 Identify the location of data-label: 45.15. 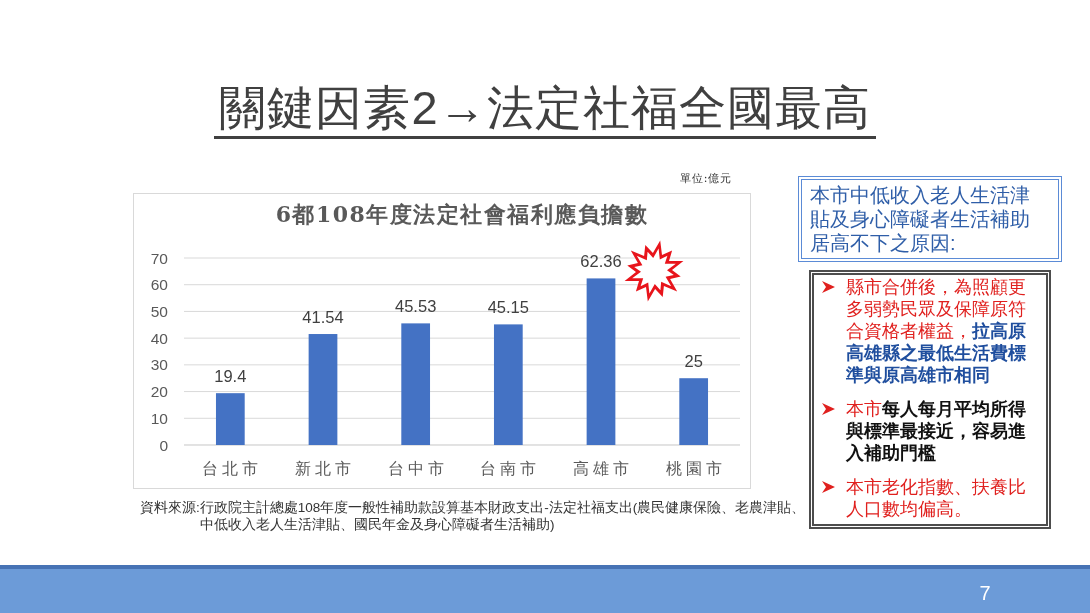
(508, 307).